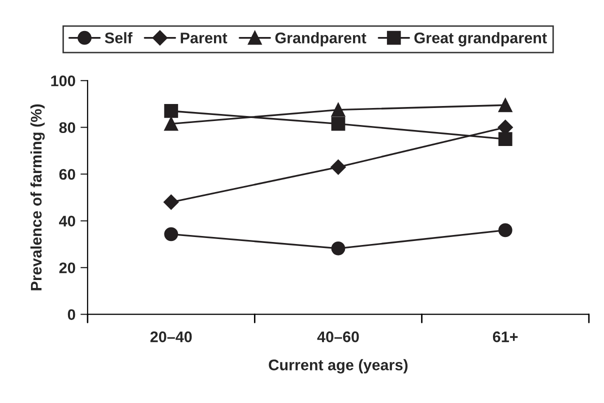 This screenshot has width=604, height=403. Describe the element at coordinates (67, 174) in the screenshot. I see `y-tick-label: 60` at that location.